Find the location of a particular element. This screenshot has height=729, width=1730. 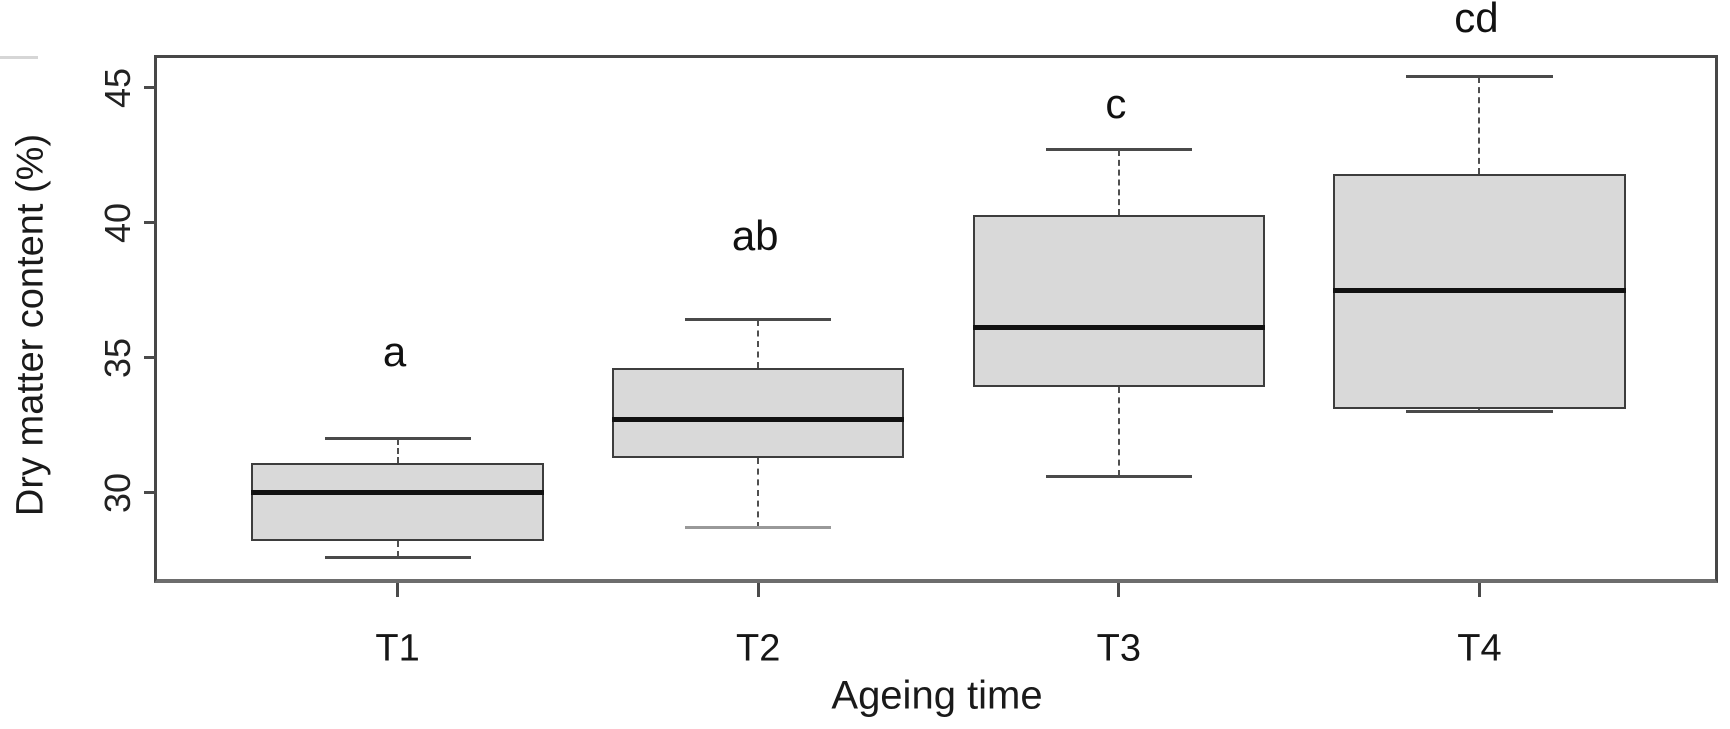

y-tick-label: 35 is located at coordinates (117, 357).